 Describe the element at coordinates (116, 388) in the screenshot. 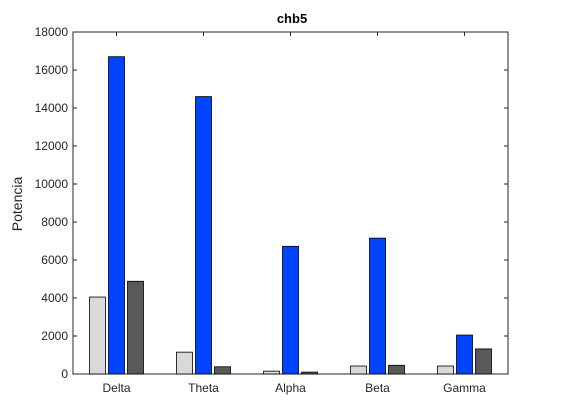

I see `x-tick-label-delta: Delta` at that location.